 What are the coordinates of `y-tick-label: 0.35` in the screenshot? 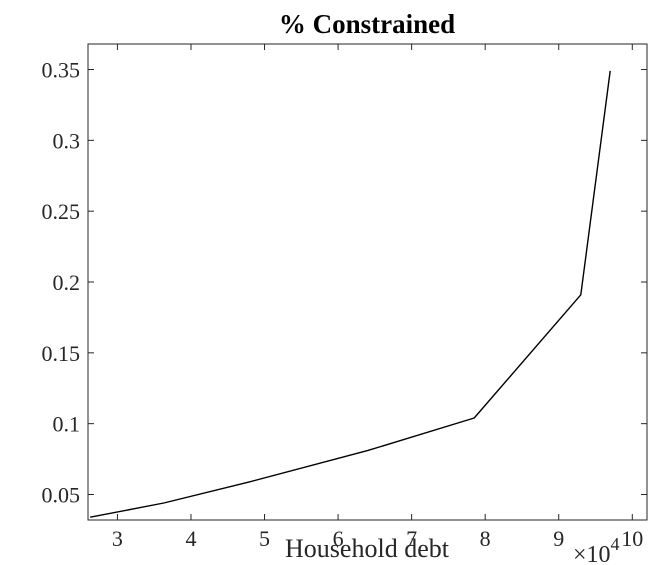 It's located at (61, 70).